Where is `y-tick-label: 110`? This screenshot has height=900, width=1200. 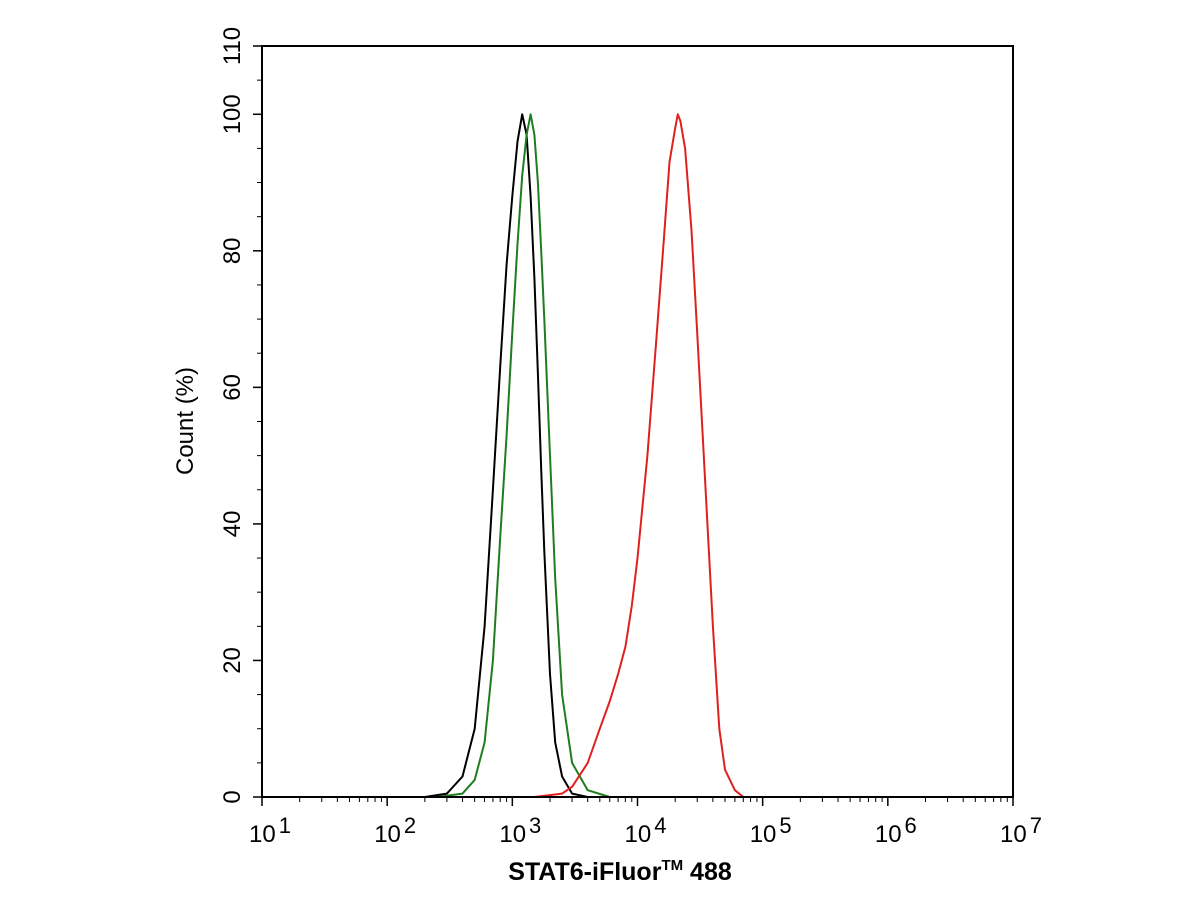
y-tick-label: 110 is located at coordinates (232, 46).